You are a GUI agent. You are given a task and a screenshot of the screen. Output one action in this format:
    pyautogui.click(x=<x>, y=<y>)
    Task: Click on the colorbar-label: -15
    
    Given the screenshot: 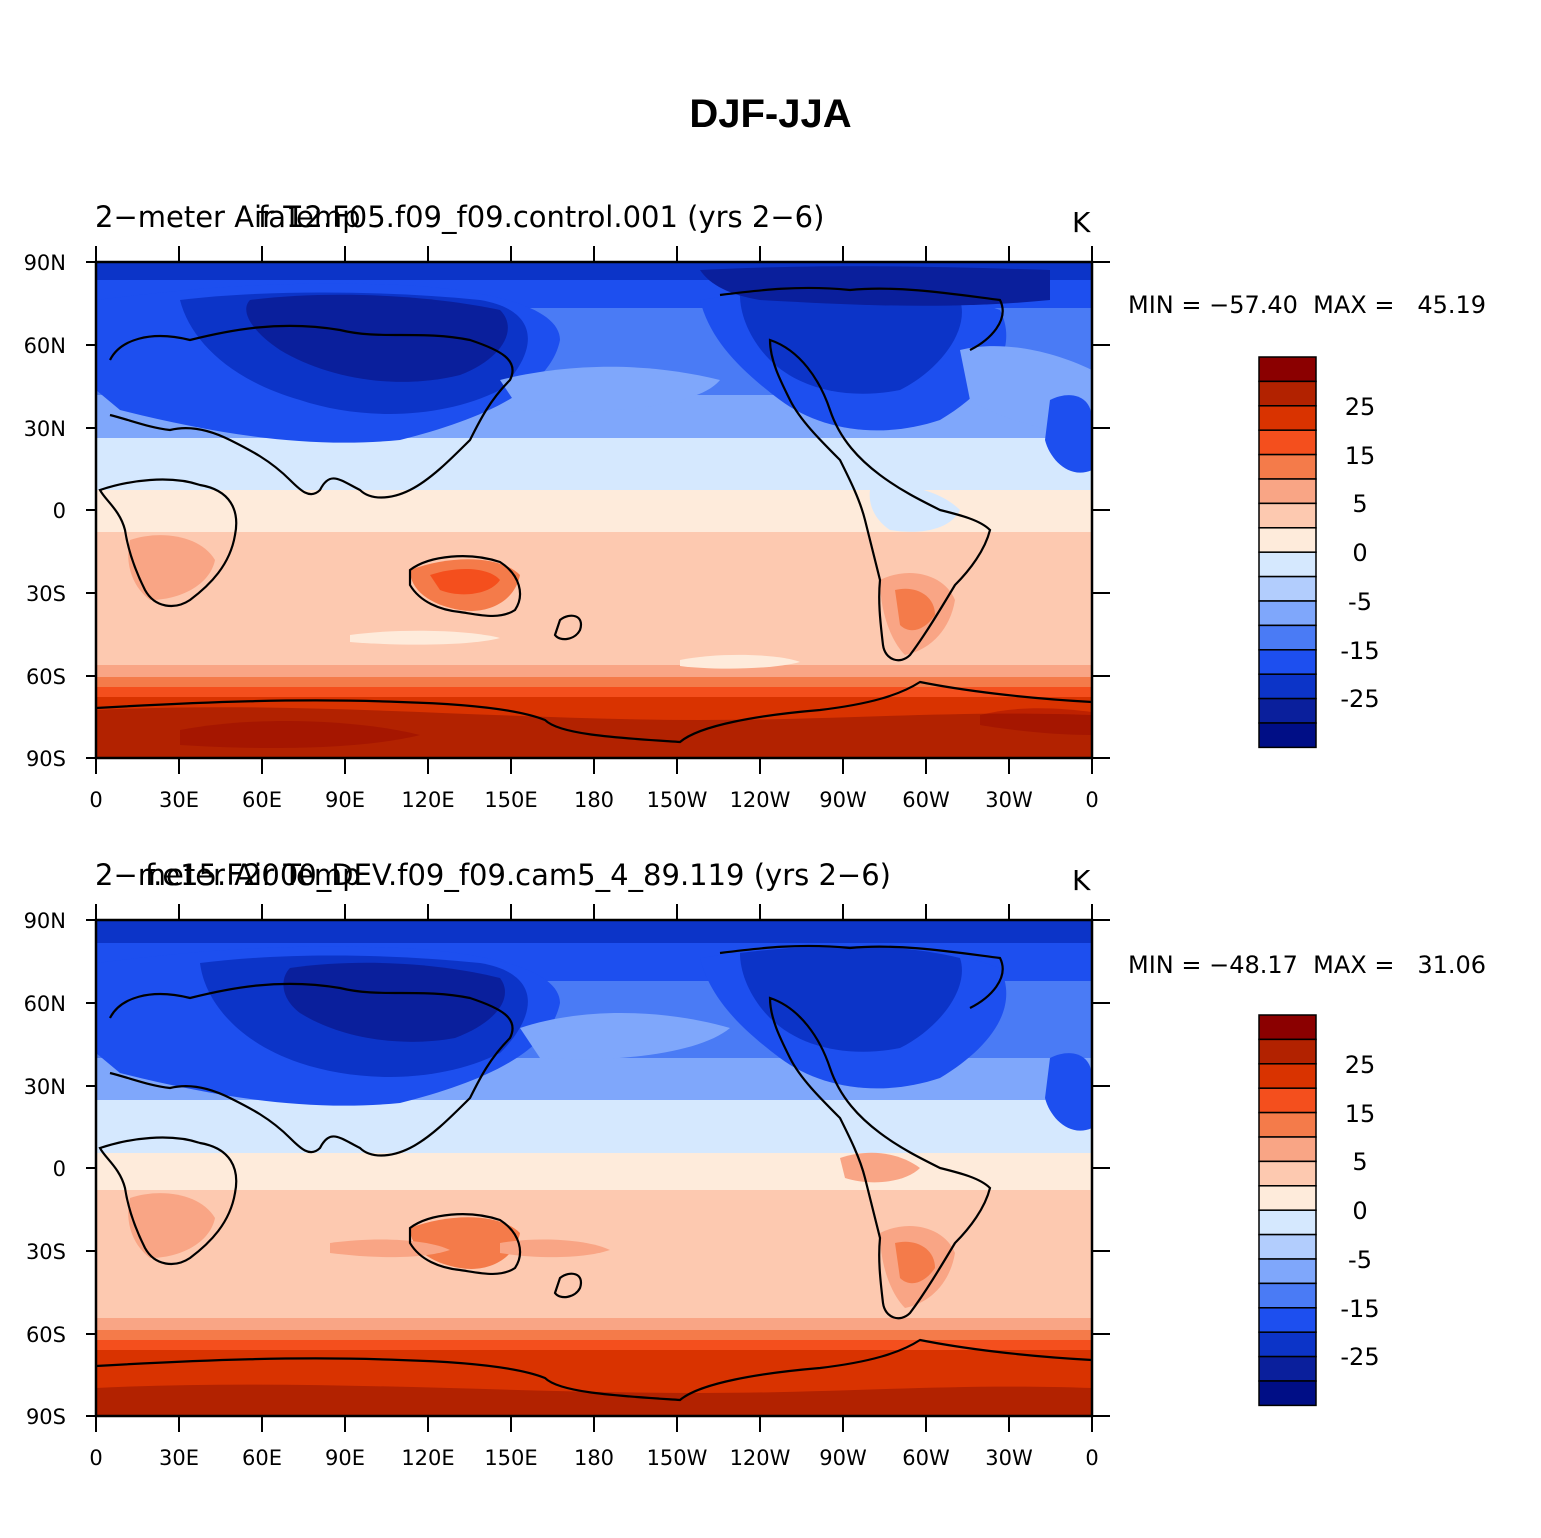 What is the action you would take?
    pyautogui.click(x=1360, y=1309)
    